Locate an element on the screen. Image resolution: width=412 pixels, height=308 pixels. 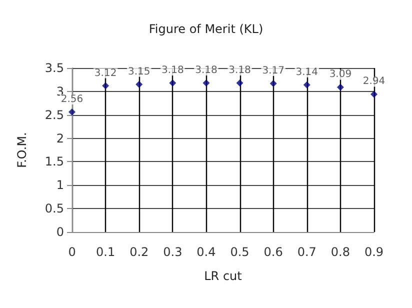
x-tick-label: 0 is located at coordinates (72, 252).